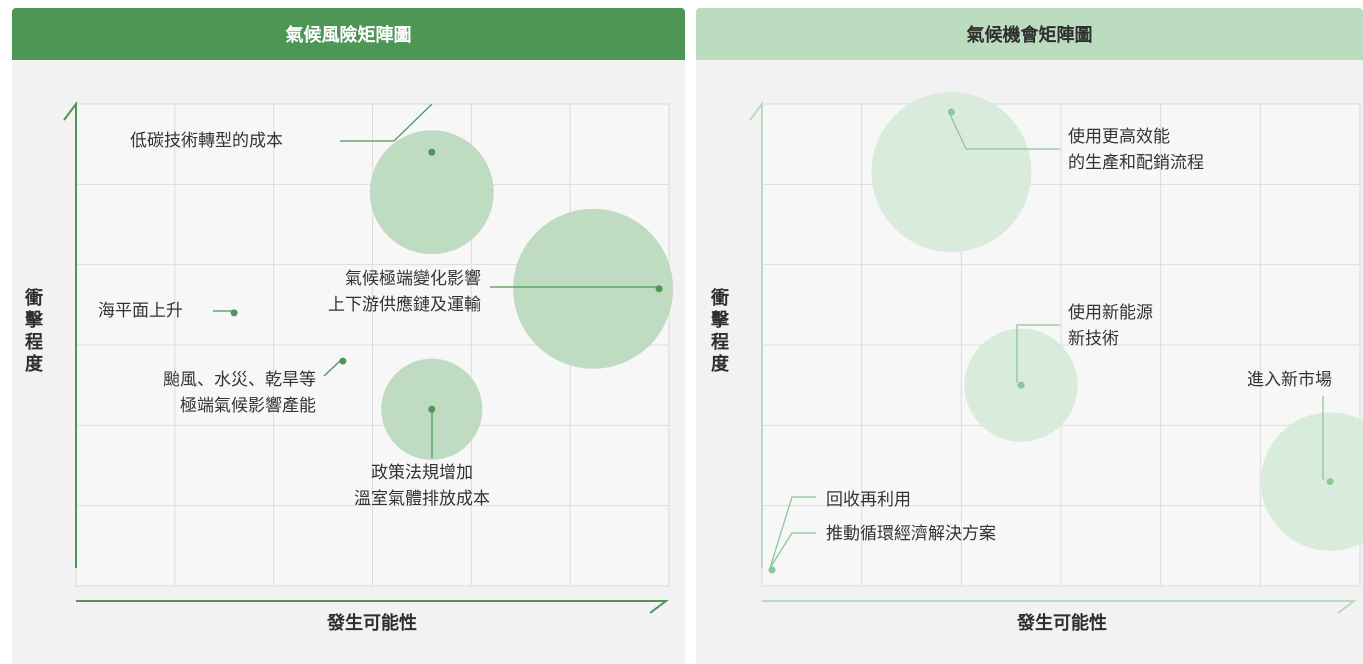 The width and height of the screenshot is (1363, 664). Describe the element at coordinates (1119, 136) in the screenshot. I see `data-label: 使用更高效能` at that location.